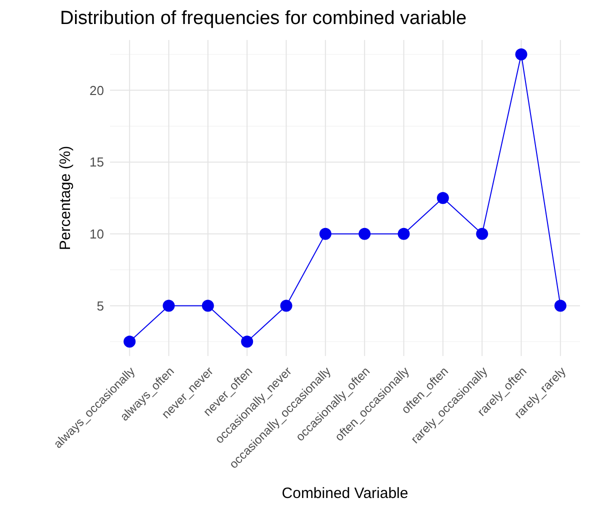  I want to click on y-tick-label: 5, so click(100, 306).